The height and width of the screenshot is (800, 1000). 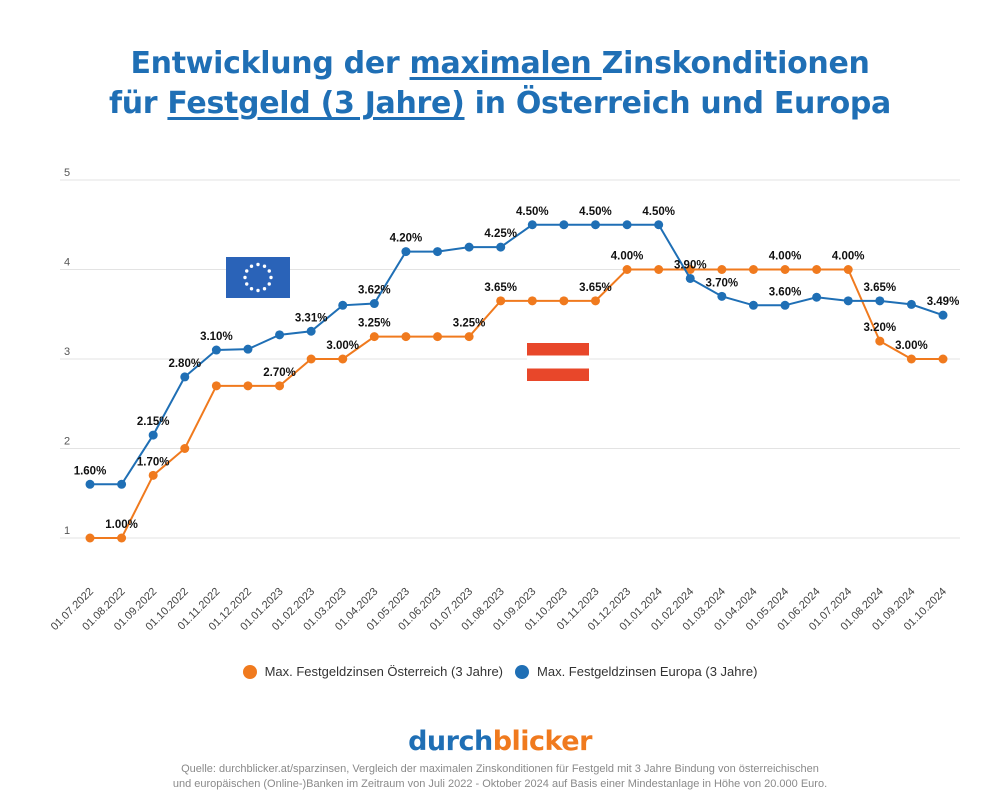 I want to click on data-label-europe: 2.80%, so click(x=184, y=364).